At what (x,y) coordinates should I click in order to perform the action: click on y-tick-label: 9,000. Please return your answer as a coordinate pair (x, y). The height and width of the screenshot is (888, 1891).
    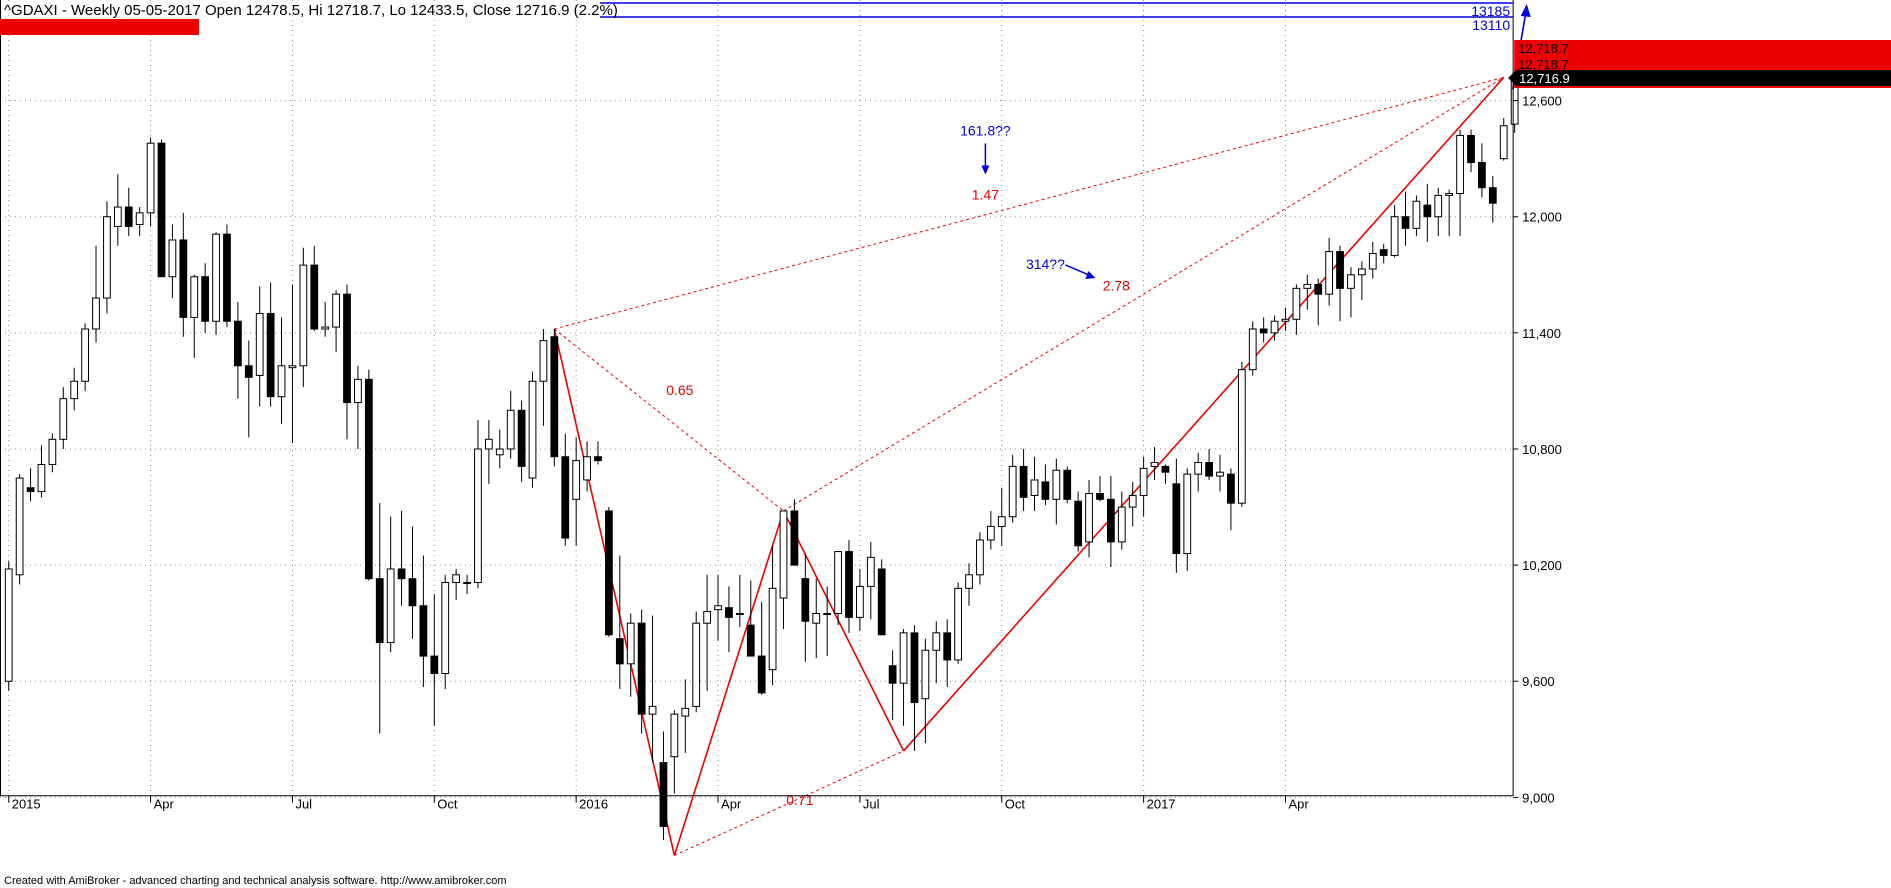
    Looking at the image, I should click on (1538, 797).